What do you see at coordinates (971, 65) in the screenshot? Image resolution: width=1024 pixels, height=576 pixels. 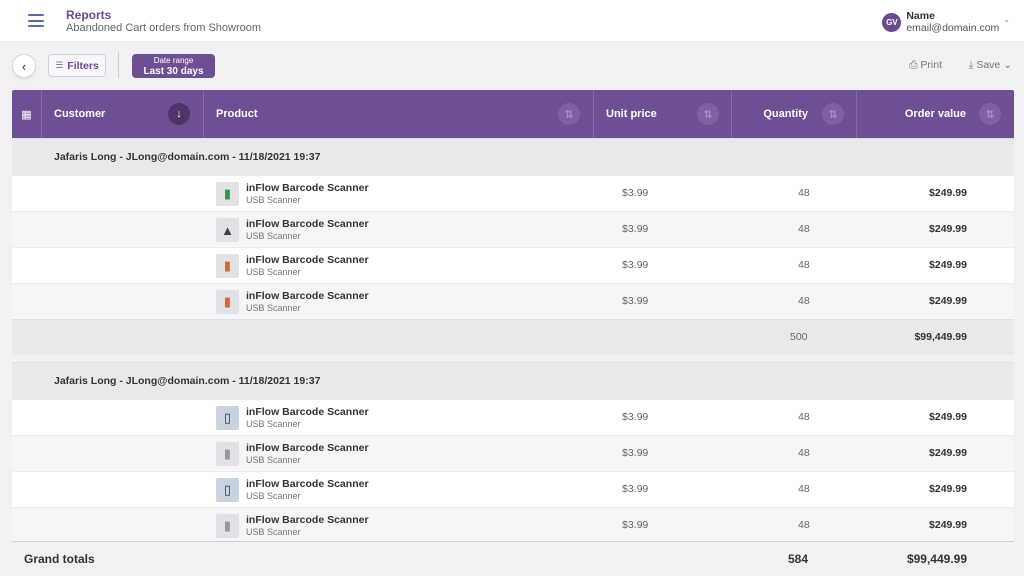 I see `download-icon: ⤓` at bounding box center [971, 65].